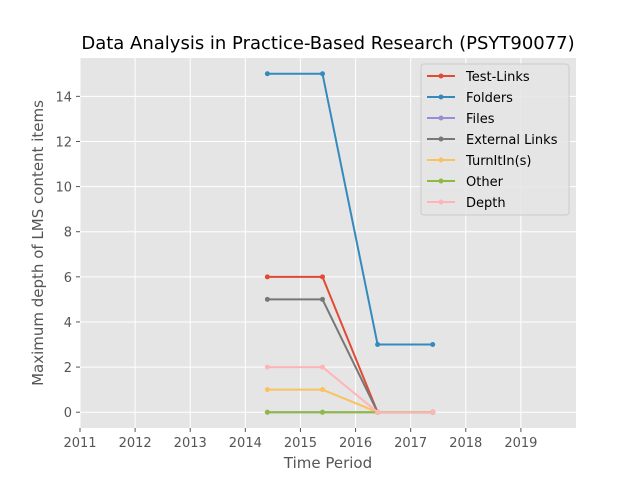 This screenshot has width=640, height=480. I want to click on x-axis-label: Time Period, so click(327, 463).